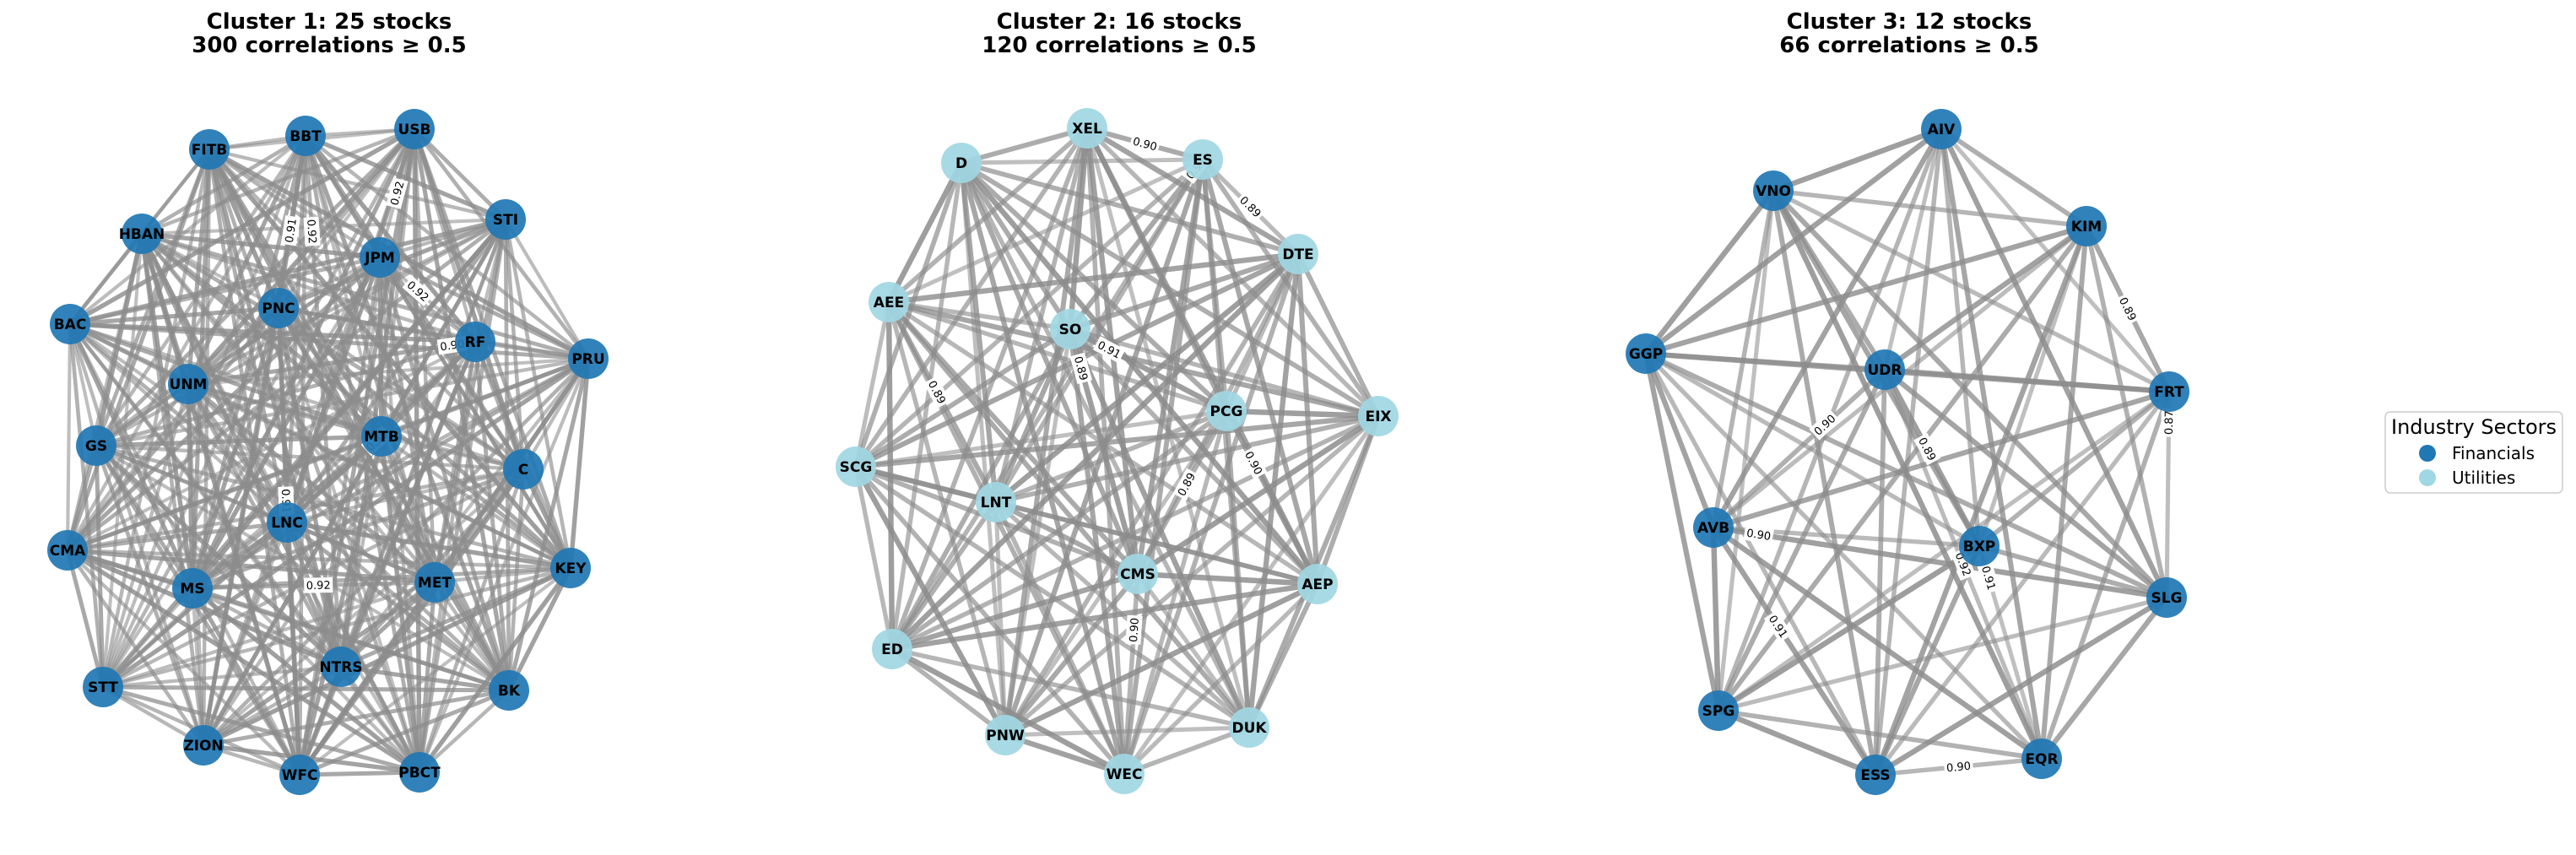 This screenshot has width=2576, height=855. Describe the element at coordinates (1000, 619) in the screenshot. I see `edge-LNT-PNW` at that location.